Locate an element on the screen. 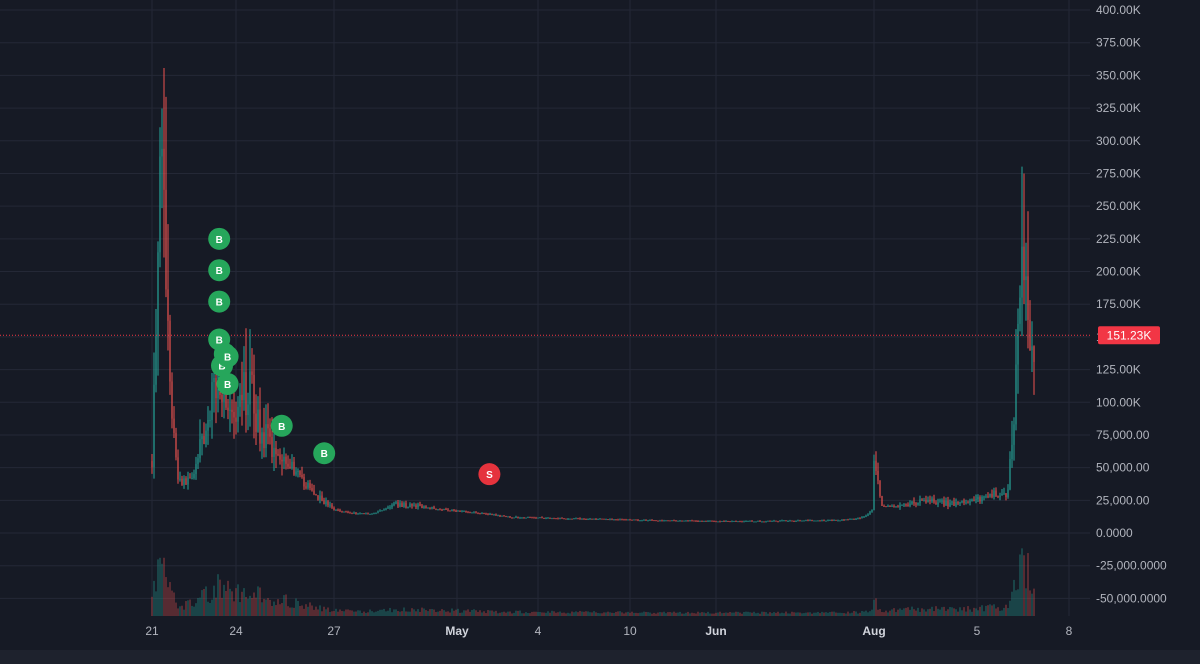 This screenshot has width=1200, height=664. current-price-label: 151.23K is located at coordinates (1129, 335).